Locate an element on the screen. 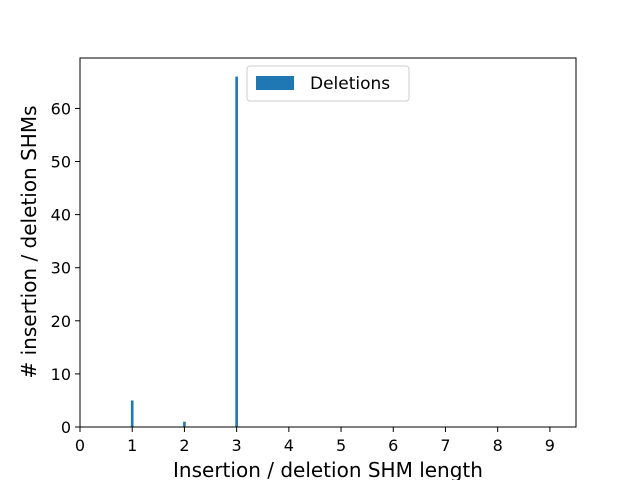 The width and height of the screenshot is (640, 480). x-tick-label: 1 is located at coordinates (132, 445).